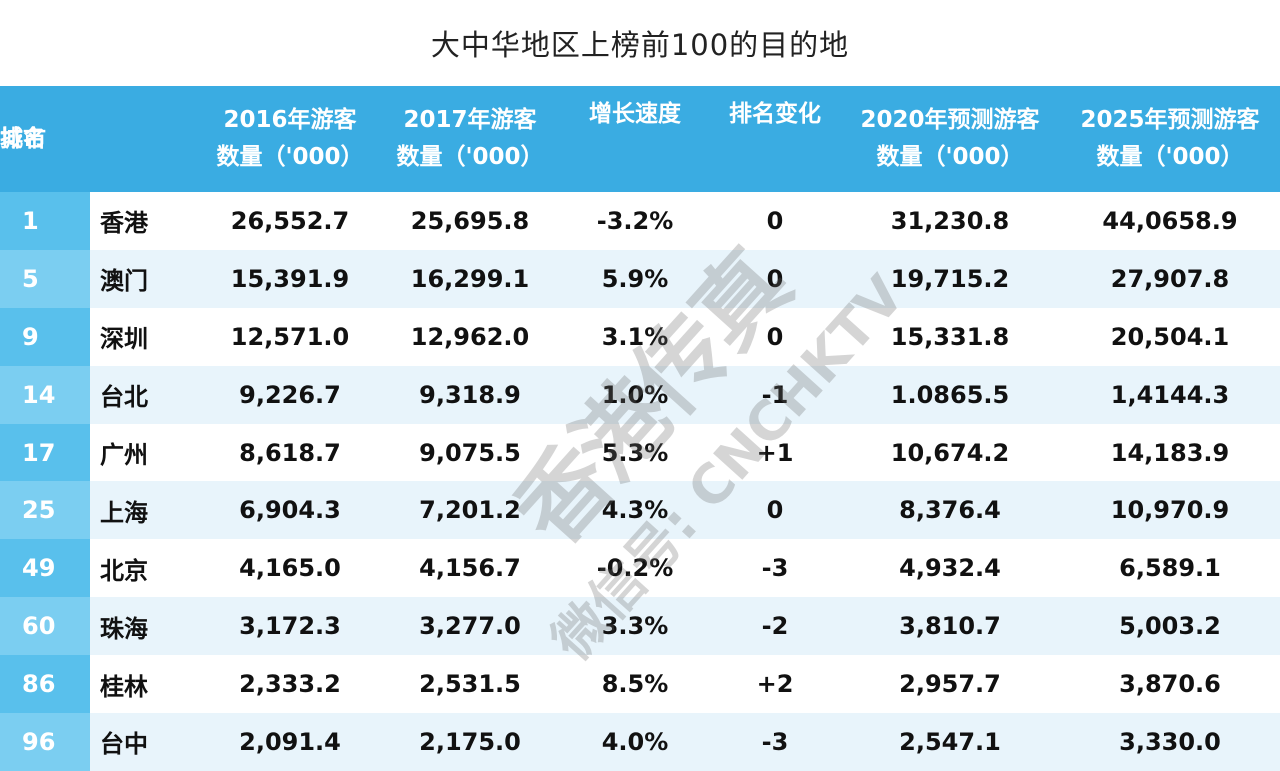  What do you see at coordinates (470, 626) in the screenshot?
I see `visitors-2017-cell: 3,277.0` at bounding box center [470, 626].